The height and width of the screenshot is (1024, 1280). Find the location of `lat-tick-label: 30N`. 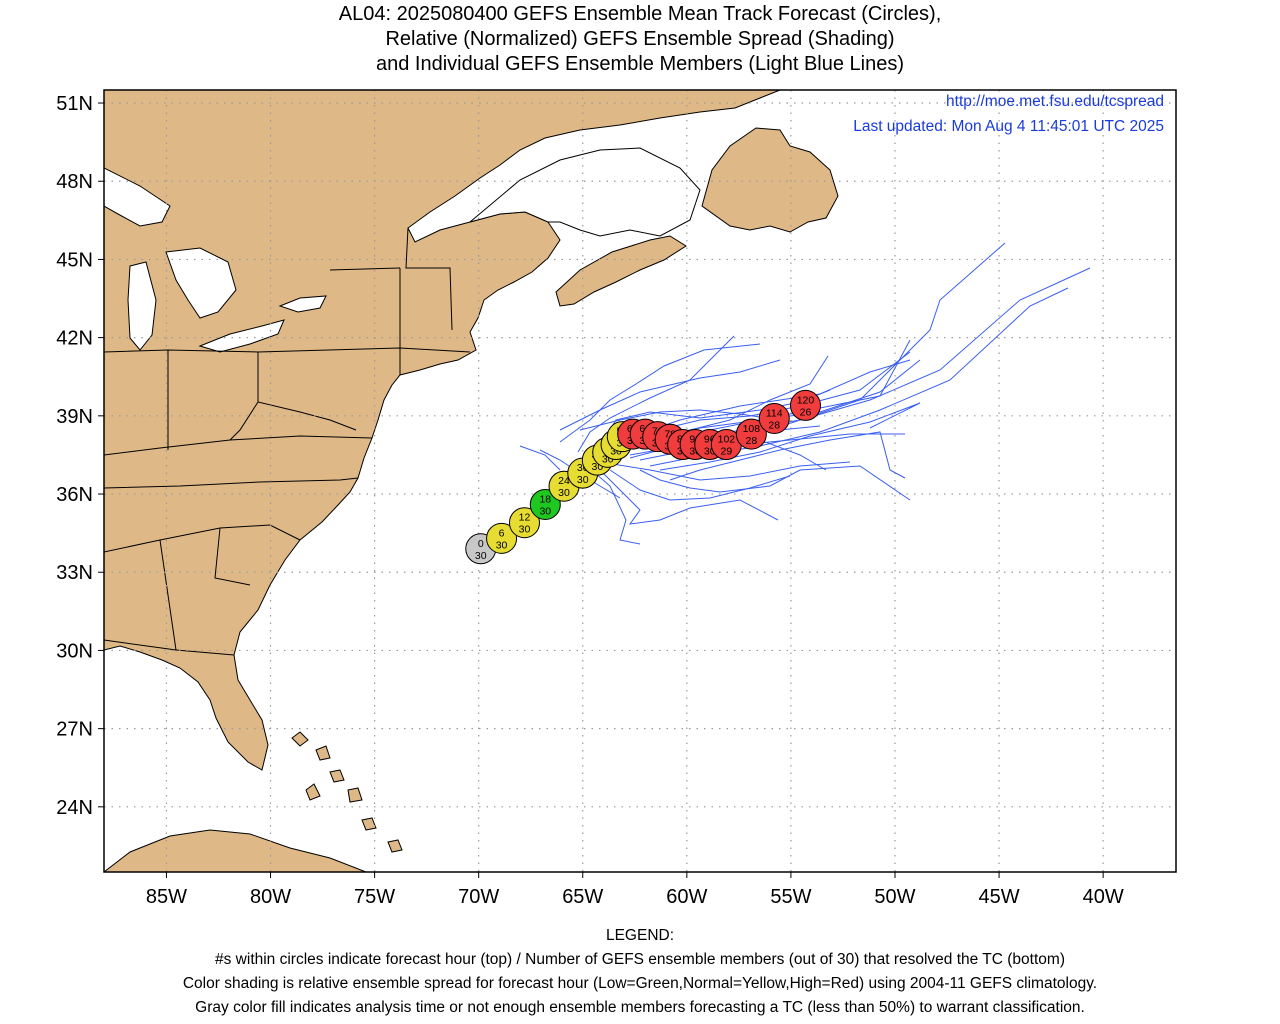

lat-tick-label: 30N is located at coordinates (74, 651).